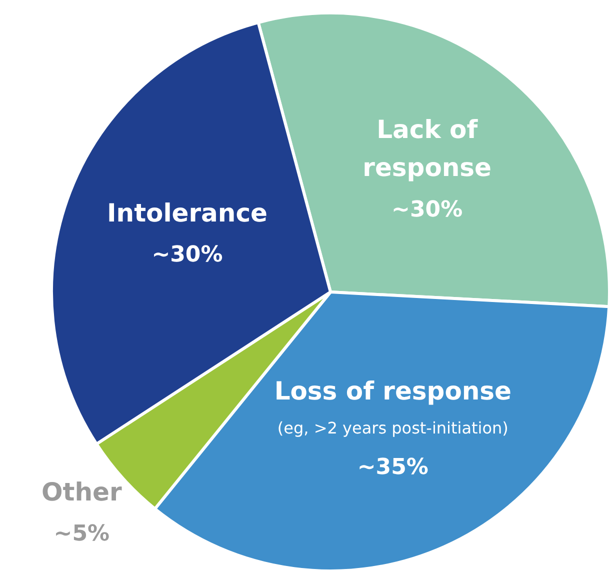  Describe the element at coordinates (427, 148) in the screenshot. I see `slice-label: Lack of response` at that location.